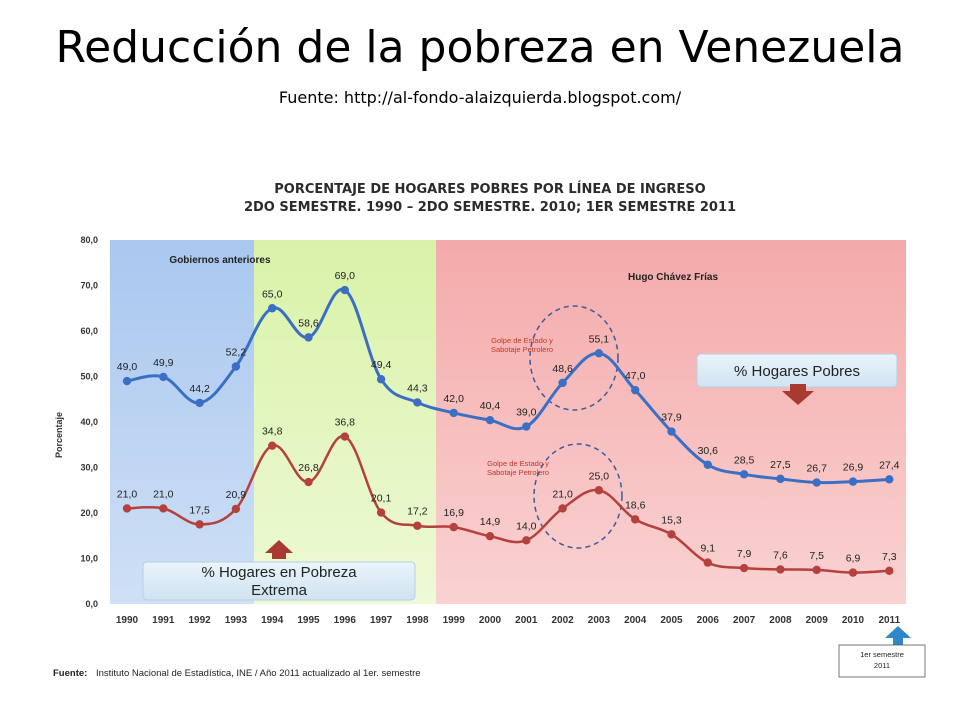 This screenshot has height=720, width=960. Describe the element at coordinates (882, 661) in the screenshot. I see `note-box-2011` at that location.